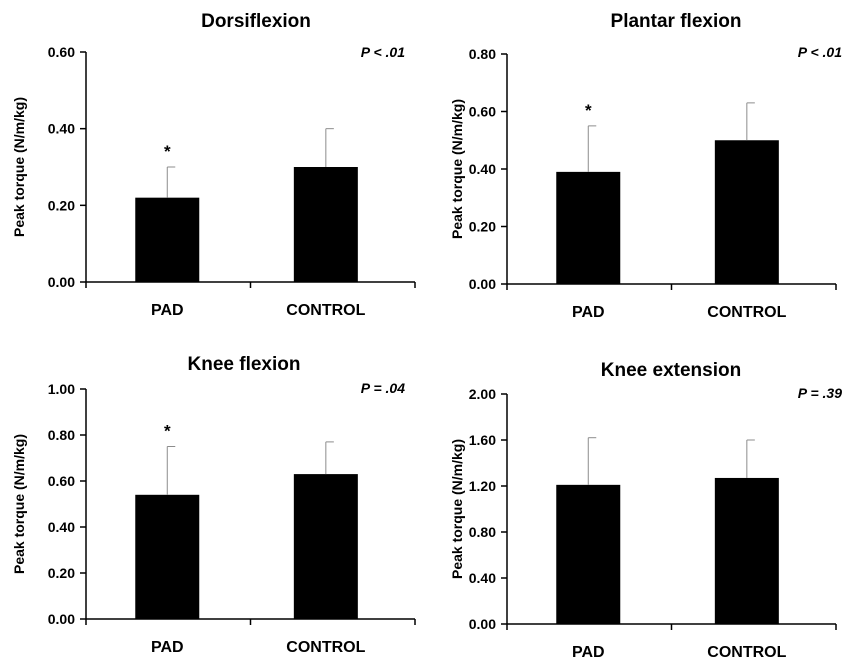  I want to click on panel-3-bar-control, so click(325, 546).